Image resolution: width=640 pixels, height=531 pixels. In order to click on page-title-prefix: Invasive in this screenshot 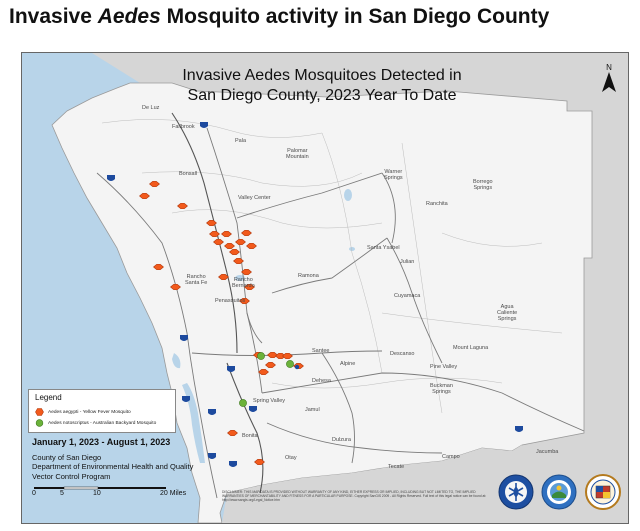, I will do `click(53, 16)`.